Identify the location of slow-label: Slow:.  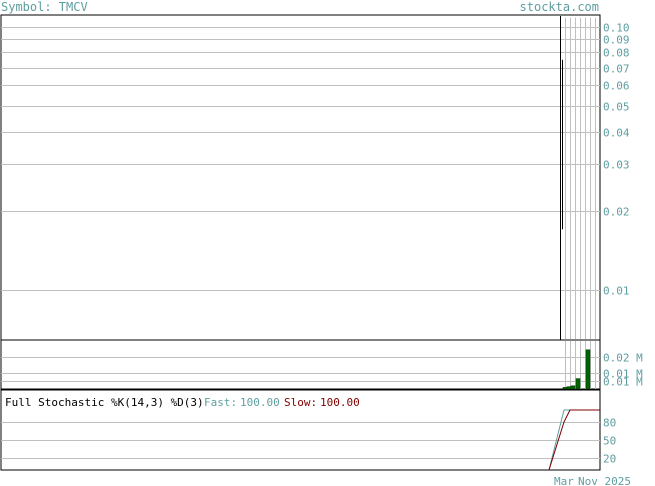
(300, 402).